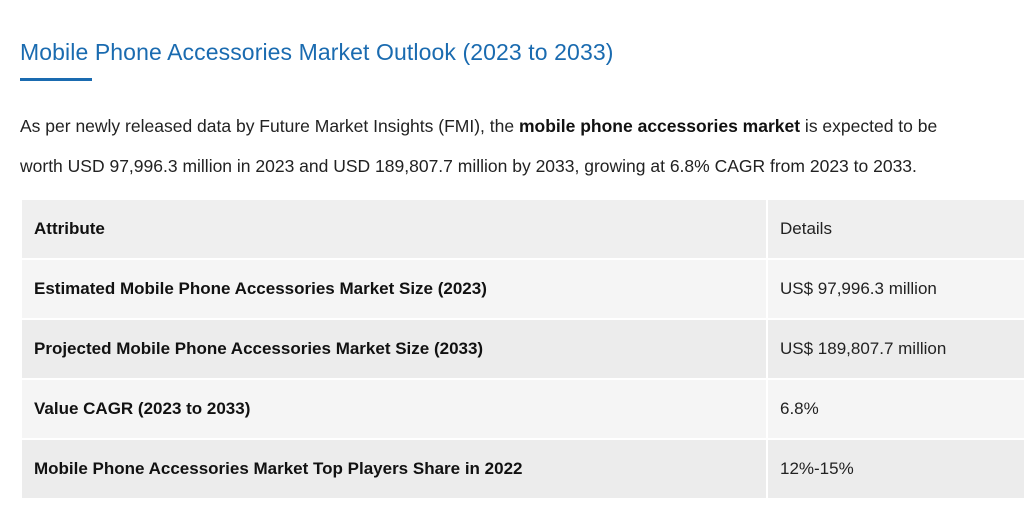 The height and width of the screenshot is (520, 1024). Describe the element at coordinates (895, 409) in the screenshot. I see `row-details: 6.8%` at that location.